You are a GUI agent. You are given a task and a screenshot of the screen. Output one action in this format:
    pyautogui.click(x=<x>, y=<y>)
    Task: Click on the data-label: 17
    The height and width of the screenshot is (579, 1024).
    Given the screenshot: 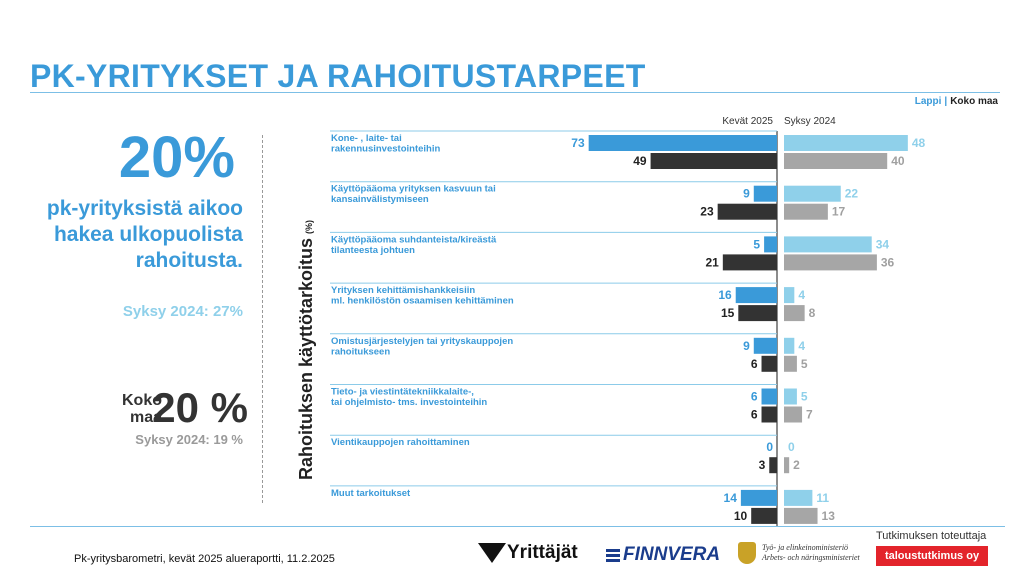 What is the action you would take?
    pyautogui.click(x=839, y=212)
    